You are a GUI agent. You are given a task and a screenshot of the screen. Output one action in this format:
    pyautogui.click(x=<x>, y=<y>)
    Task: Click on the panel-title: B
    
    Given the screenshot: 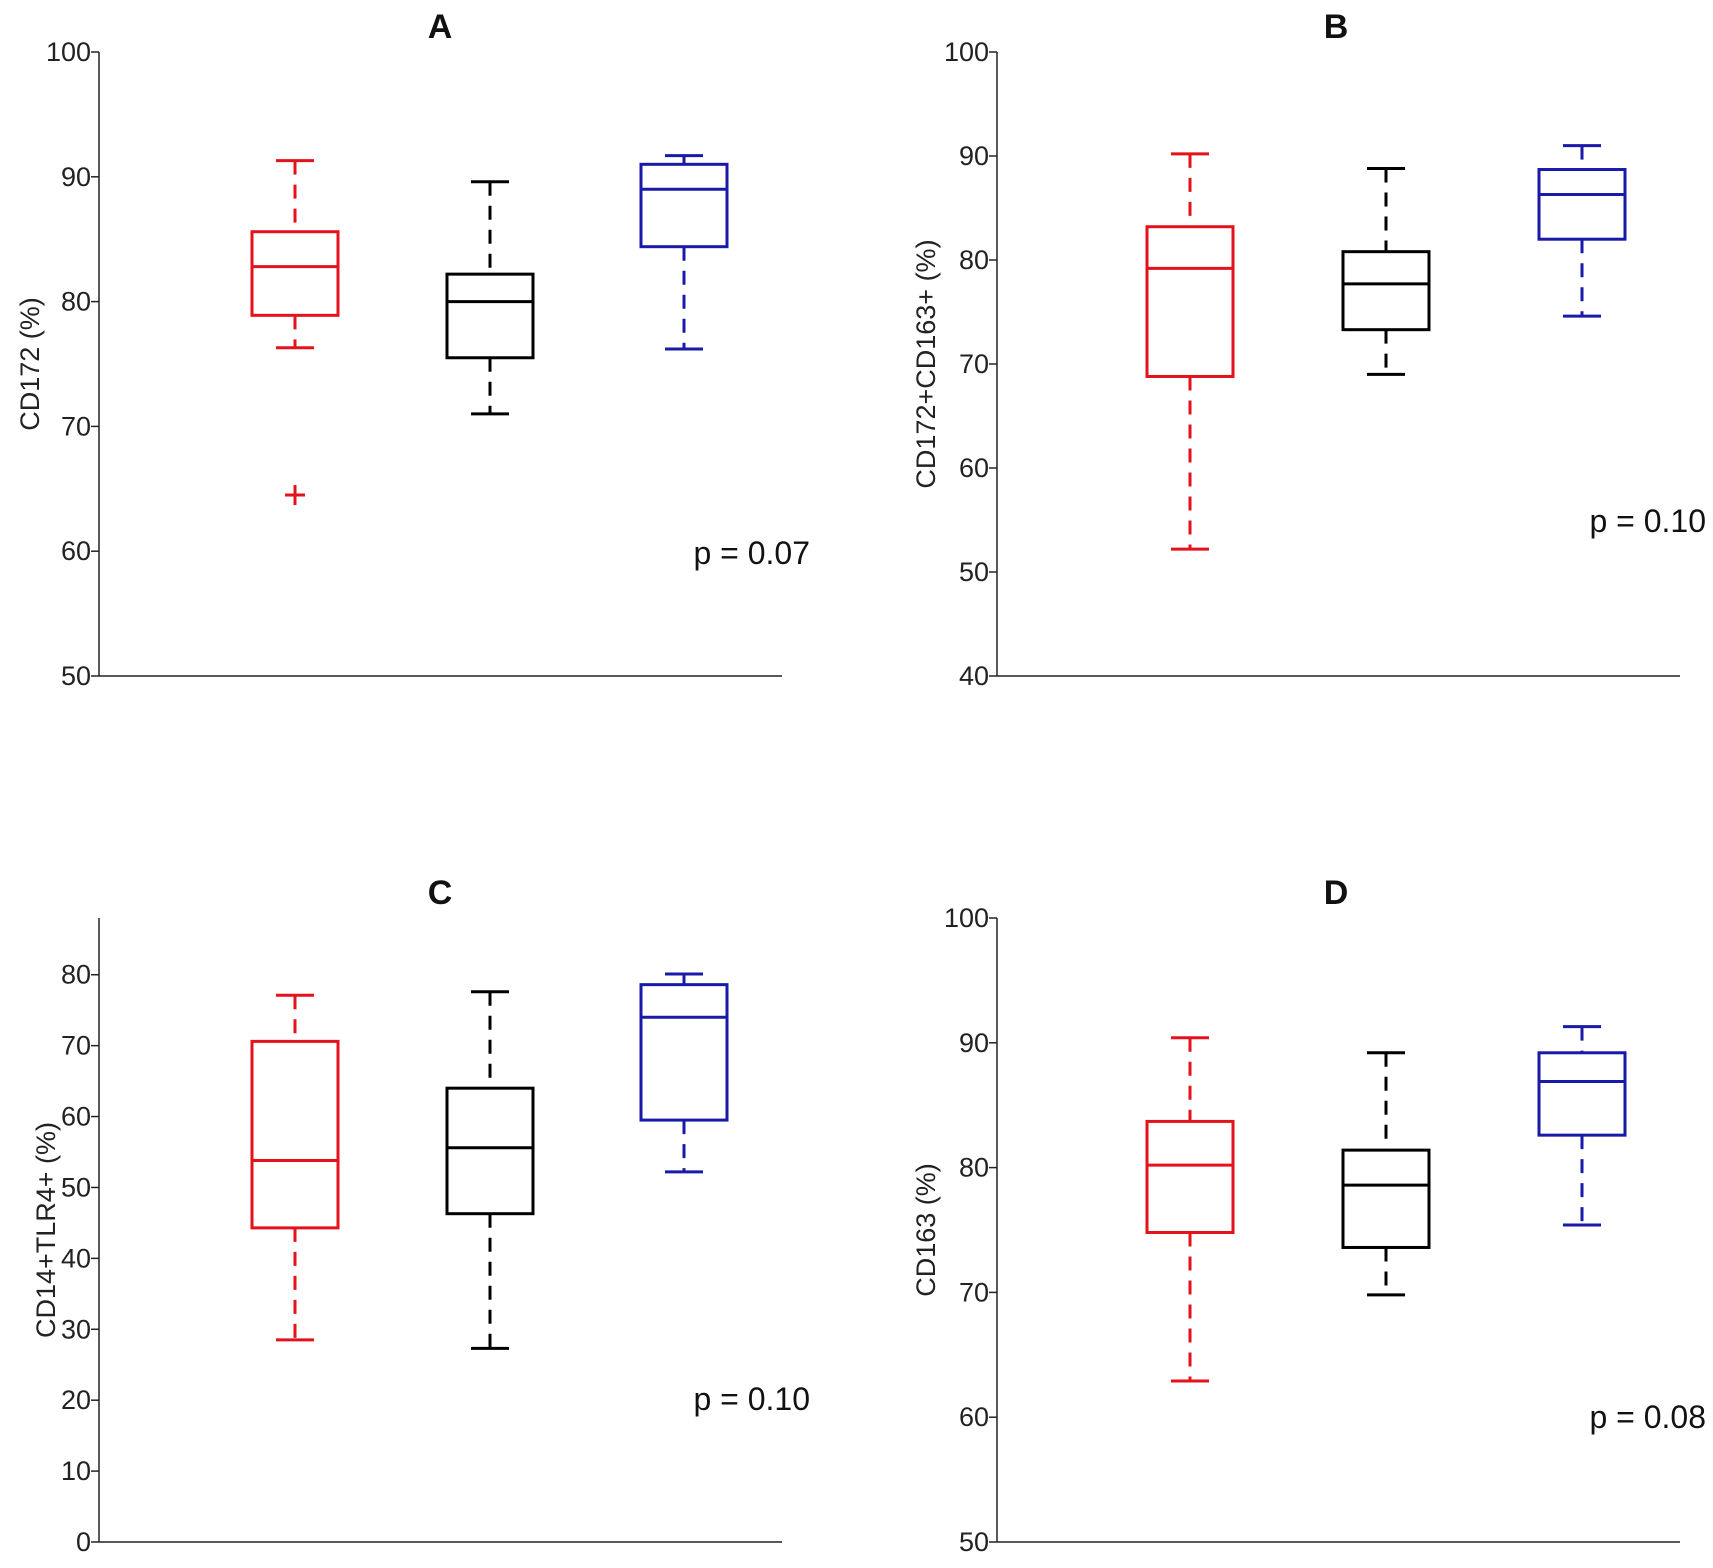 What is the action you would take?
    pyautogui.click(x=1336, y=27)
    